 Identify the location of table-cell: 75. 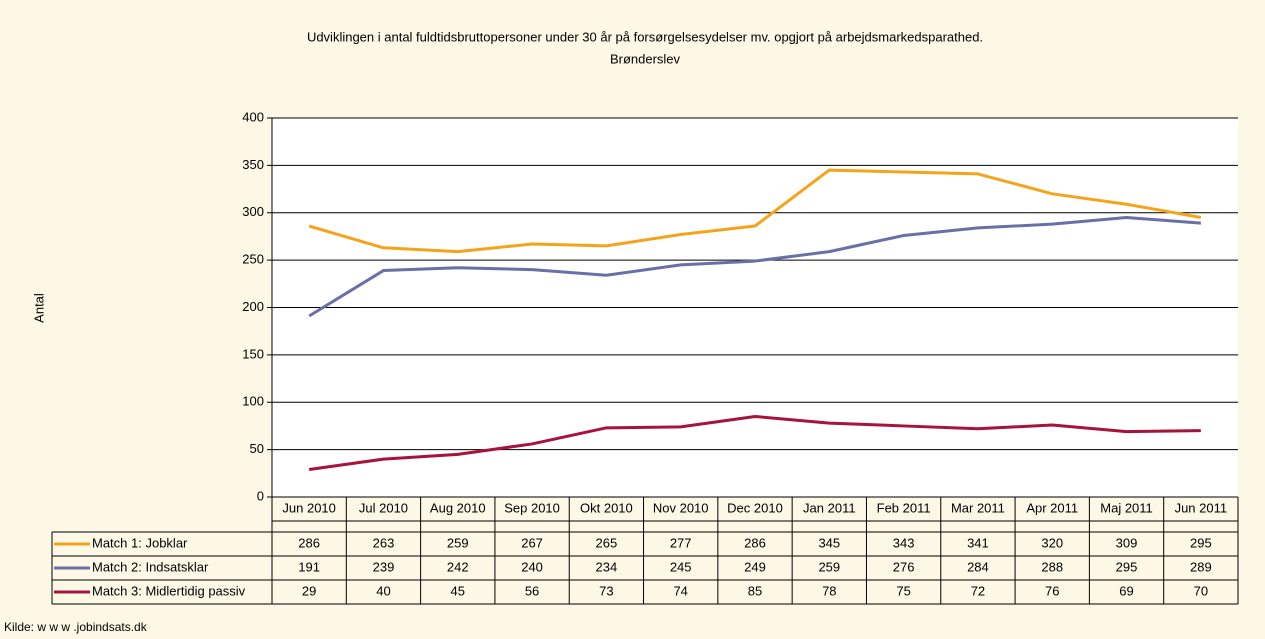
(903, 590).